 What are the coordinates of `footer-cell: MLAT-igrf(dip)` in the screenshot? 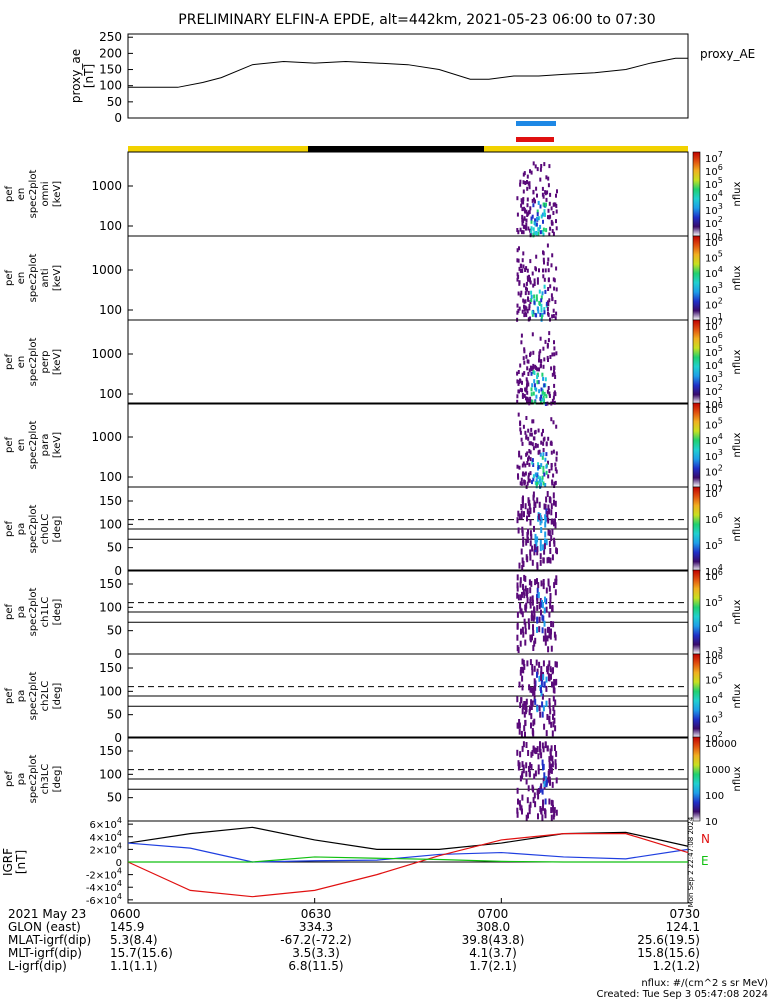 It's located at (49, 940).